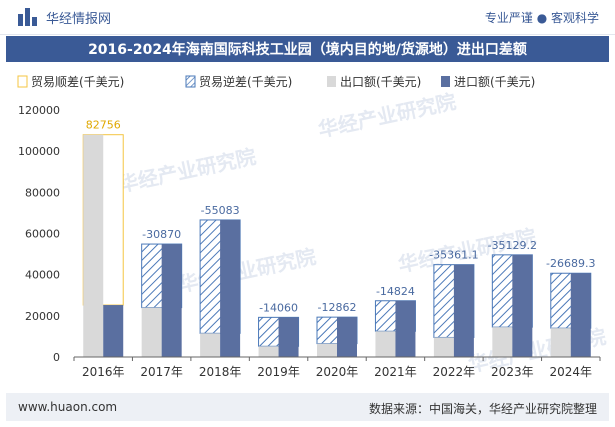  What do you see at coordinates (454, 372) in the screenshot?
I see `x-tick-label: 2022年` at bounding box center [454, 372].